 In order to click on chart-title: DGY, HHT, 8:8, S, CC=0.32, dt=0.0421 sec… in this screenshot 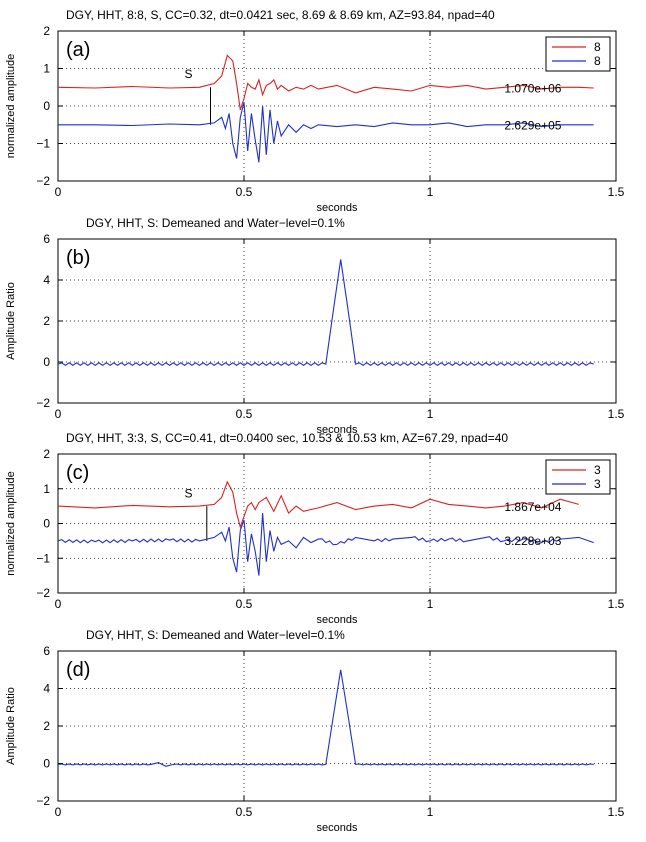, I will do `click(280, 15)`.